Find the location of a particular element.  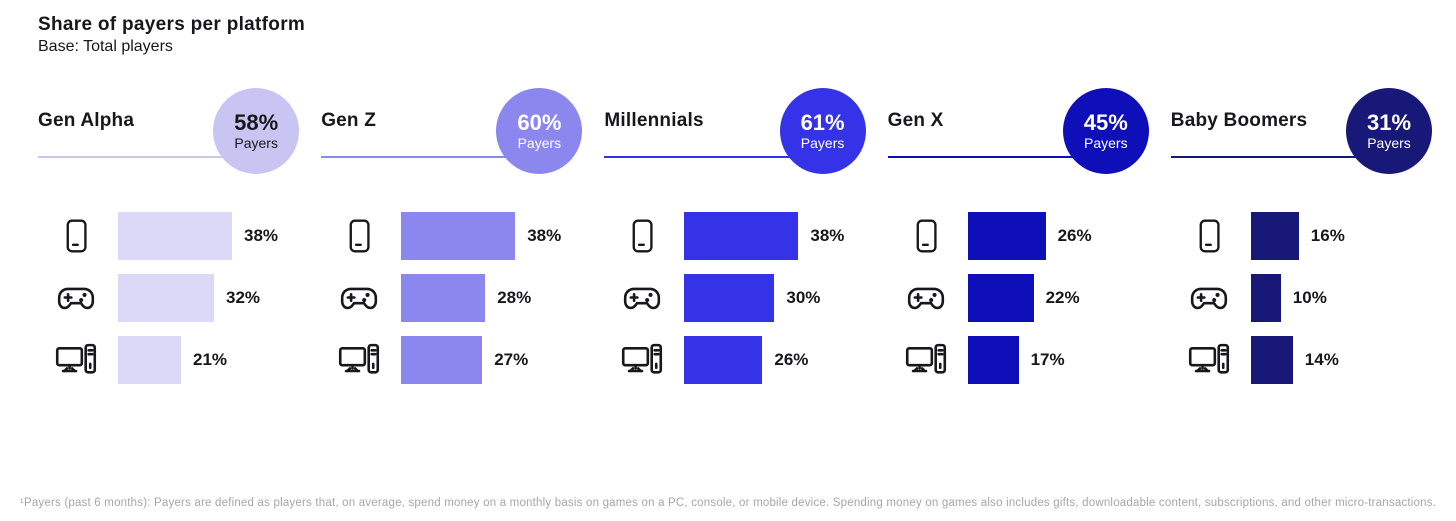

platform-row-mobile: 16% is located at coordinates (1304, 236).